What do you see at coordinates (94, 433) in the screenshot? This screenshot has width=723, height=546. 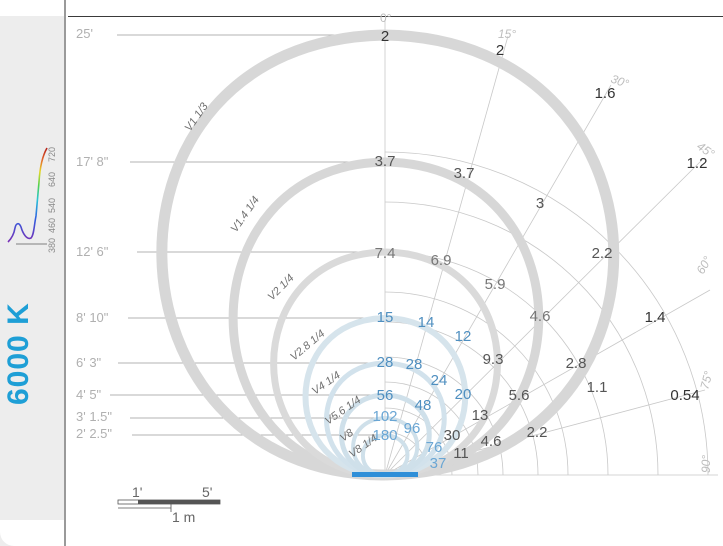 I see `distance-label: 2' 2.5"` at bounding box center [94, 433].